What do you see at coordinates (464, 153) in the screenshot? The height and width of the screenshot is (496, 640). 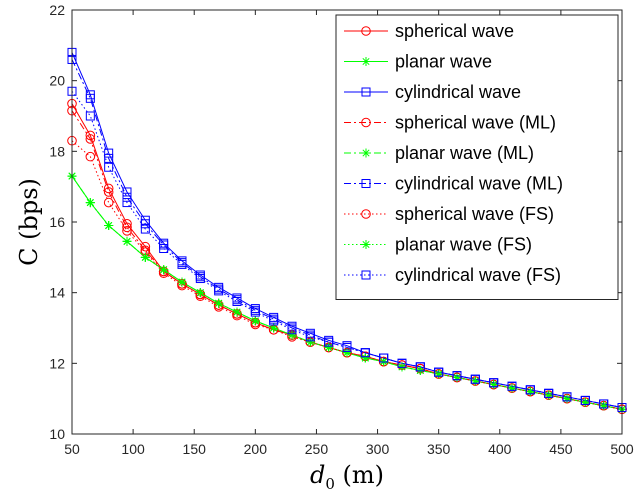 I see `legend-label: planar wave (ML)` at bounding box center [464, 153].